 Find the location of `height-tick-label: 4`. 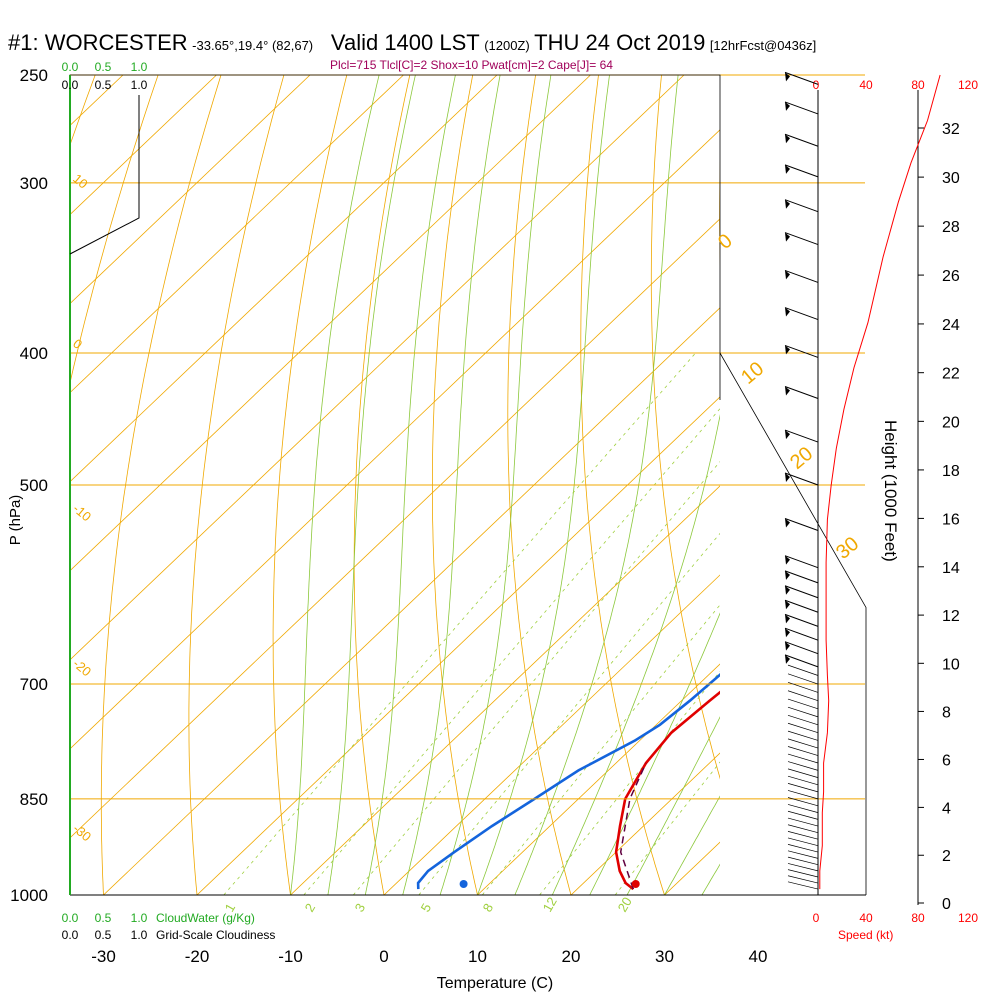

height-tick-label: 4 is located at coordinates (946, 808).